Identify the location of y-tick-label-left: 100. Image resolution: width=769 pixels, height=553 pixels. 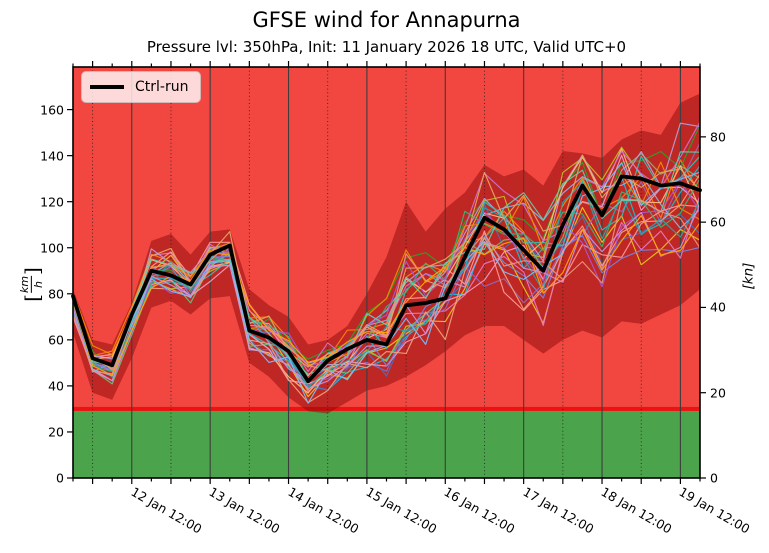
(52, 248).